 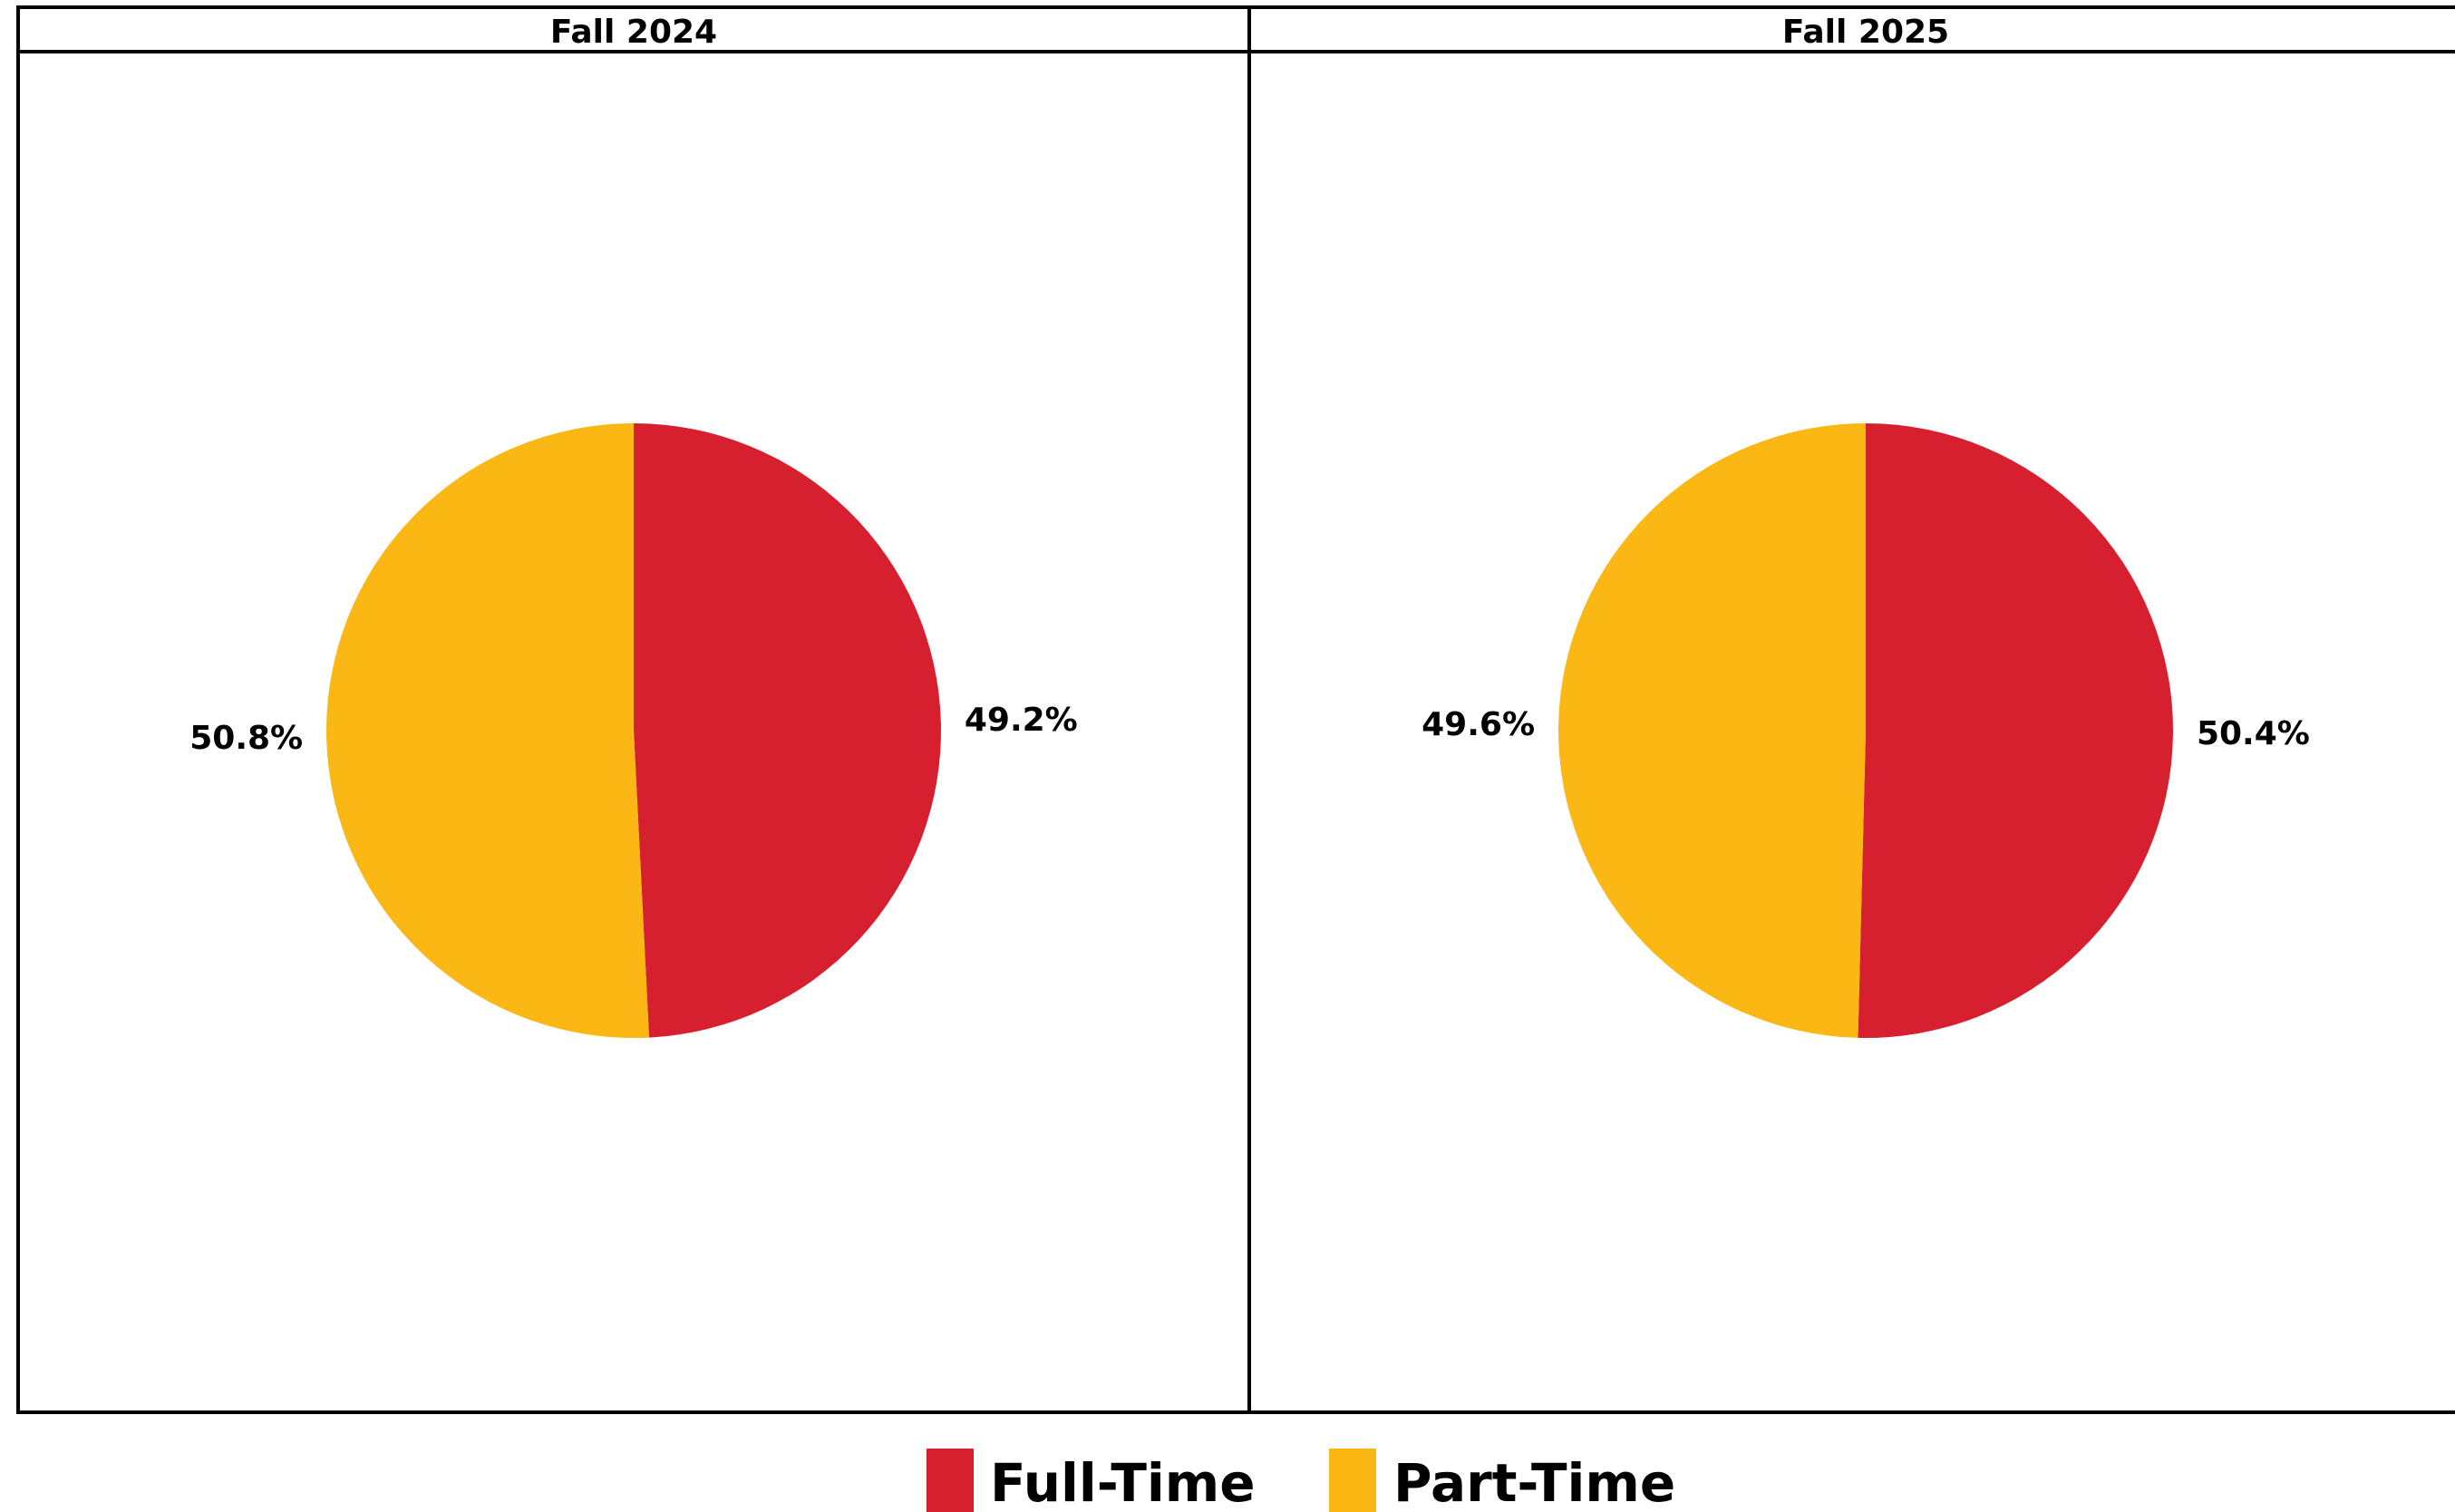 What do you see at coordinates (1021, 721) in the screenshot?
I see `slice-label-panel1-full-time: 49.2%` at bounding box center [1021, 721].